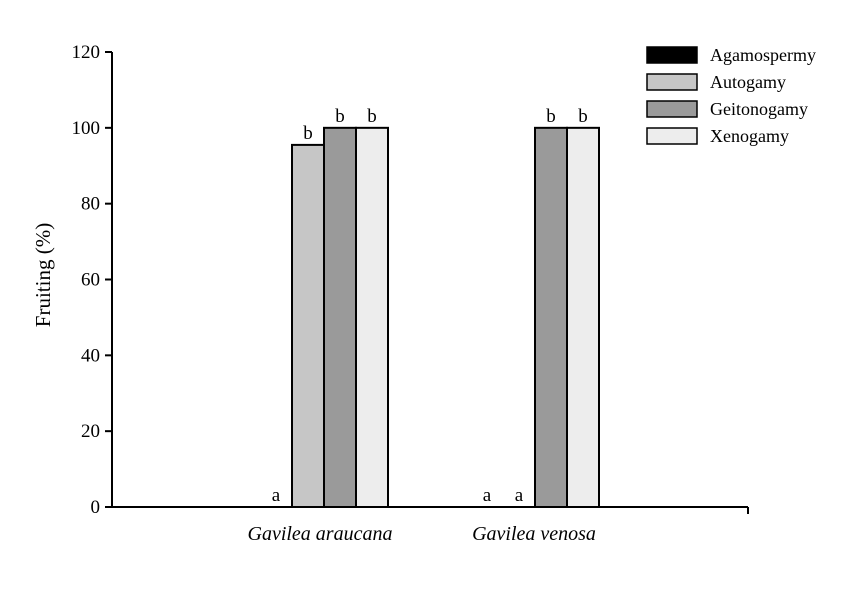 The image size is (860, 605). What do you see at coordinates (86, 52) in the screenshot?
I see `y-tick-label: 120` at bounding box center [86, 52].